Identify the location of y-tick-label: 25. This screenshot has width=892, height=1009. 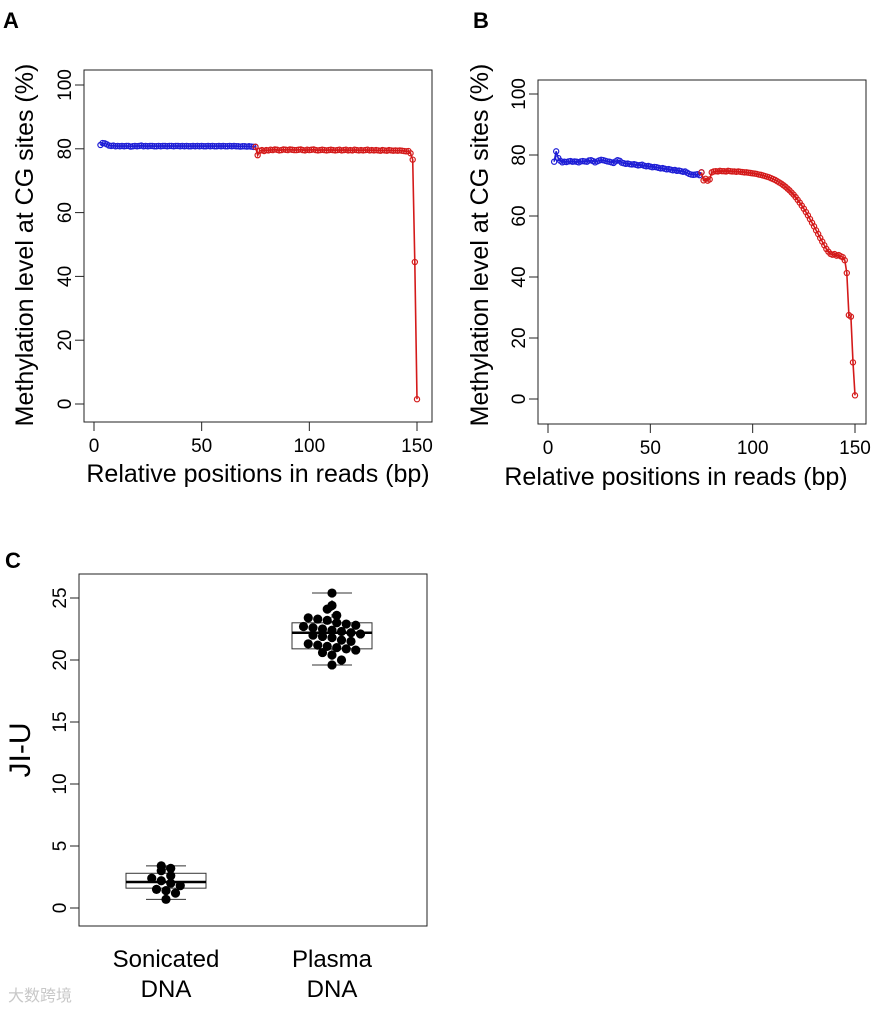
(60, 597).